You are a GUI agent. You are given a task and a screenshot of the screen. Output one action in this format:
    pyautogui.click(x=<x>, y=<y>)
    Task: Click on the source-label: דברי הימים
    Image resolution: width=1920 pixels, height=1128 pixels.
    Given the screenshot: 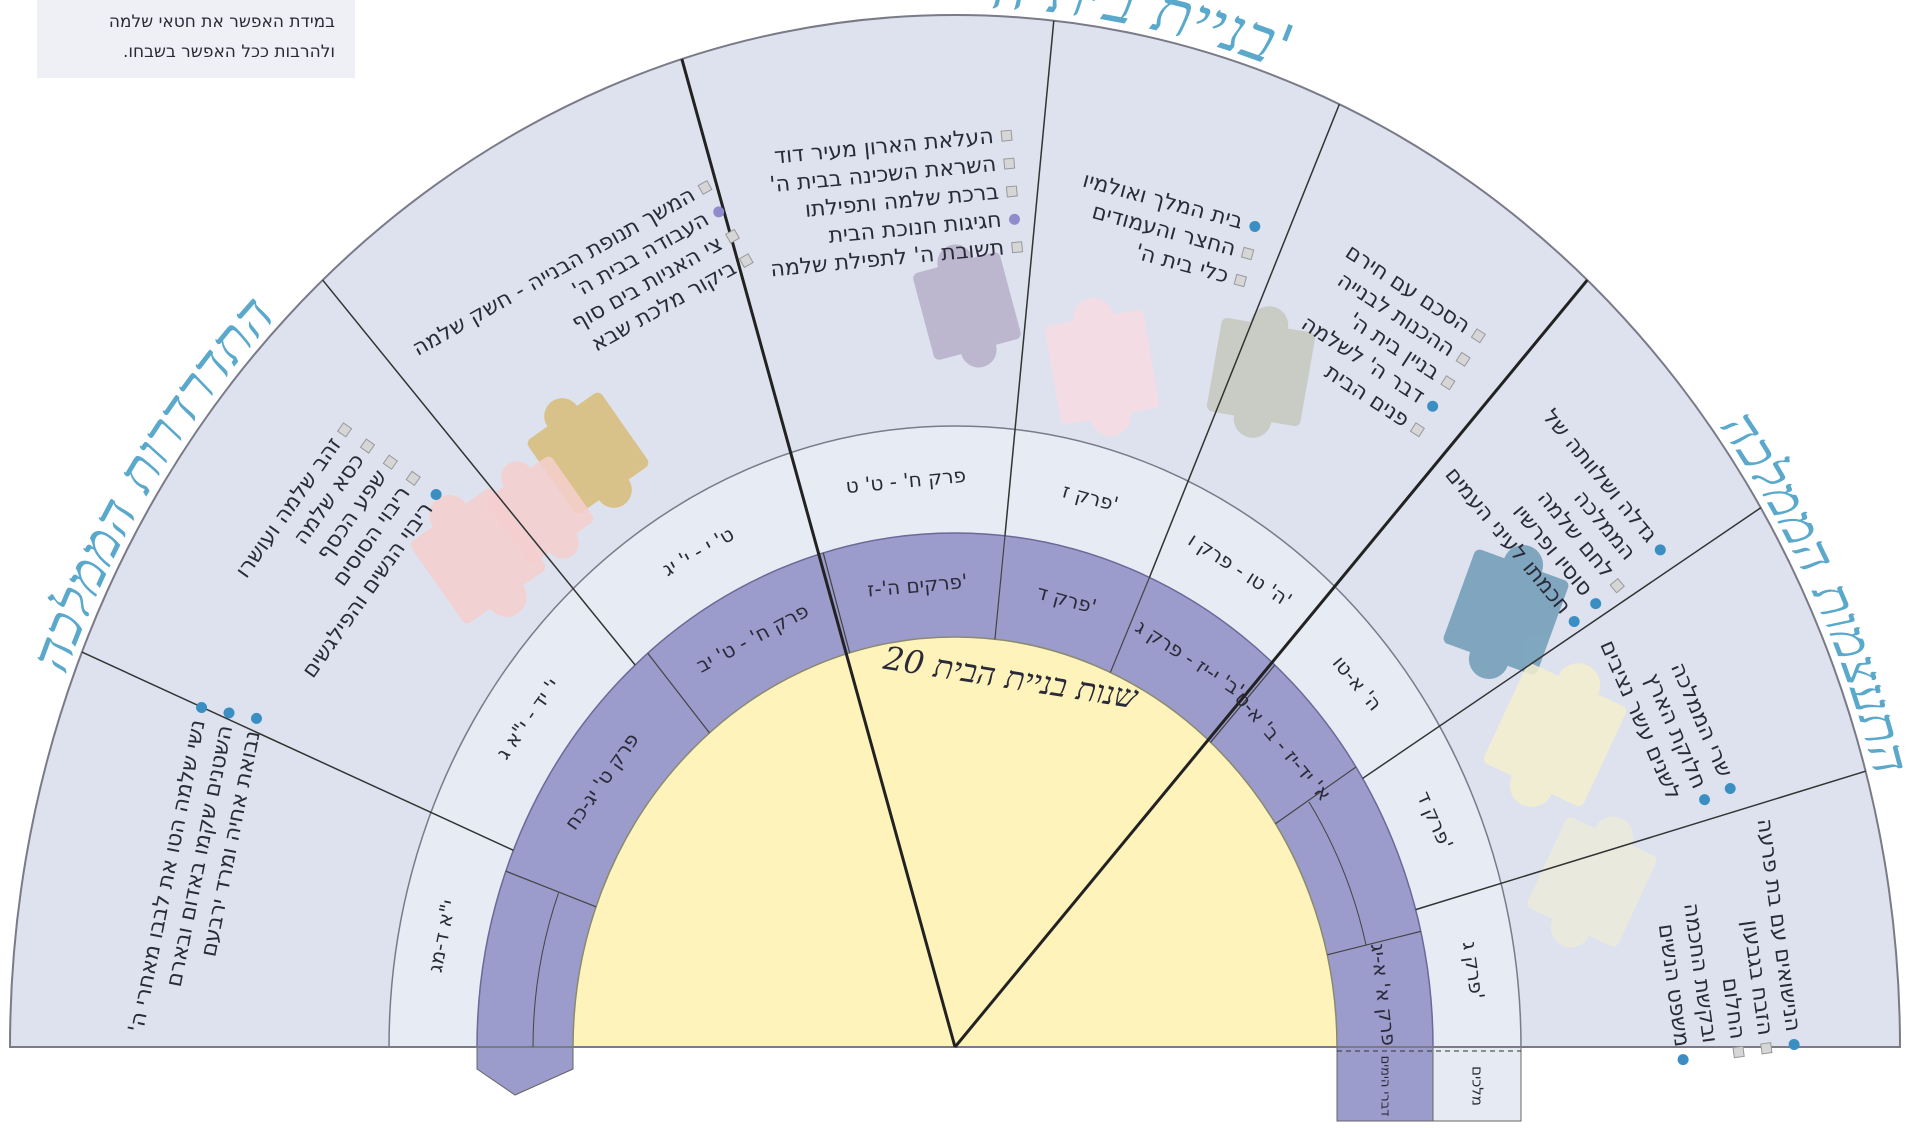 What is the action you would take?
    pyautogui.click(x=1385, y=1086)
    